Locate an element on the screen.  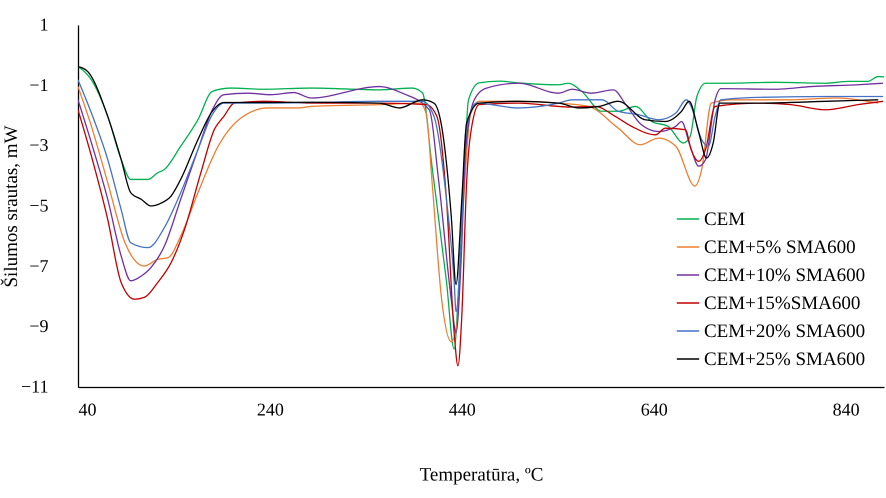
x-tick-label: 840 is located at coordinates (846, 410).